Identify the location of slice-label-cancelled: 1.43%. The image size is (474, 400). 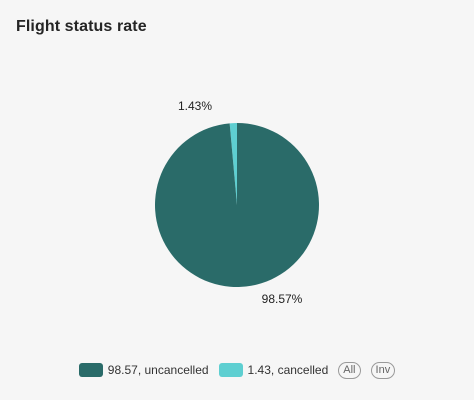
(195, 106).